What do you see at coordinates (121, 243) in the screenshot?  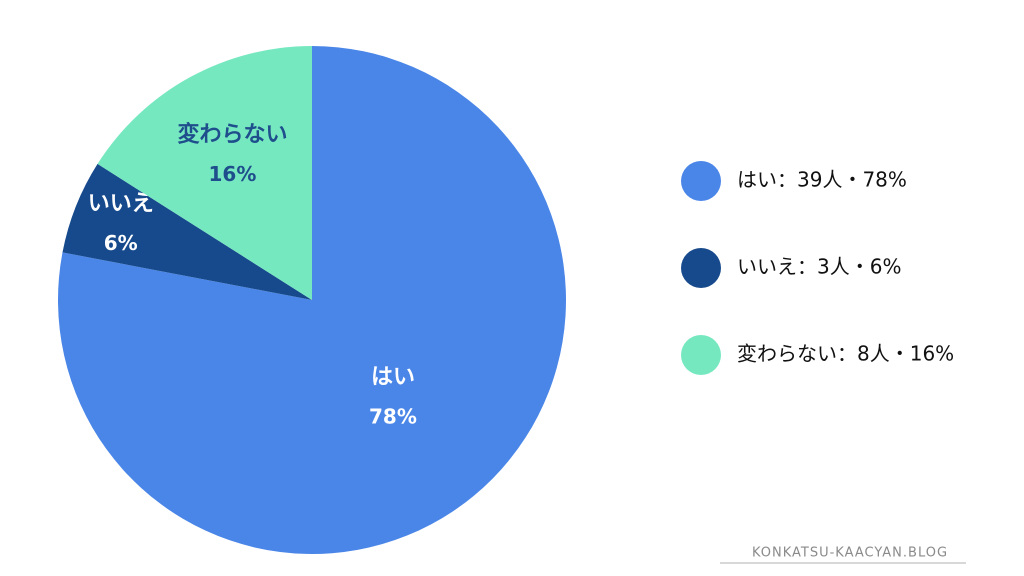 I see `slice-value-label: 6%` at bounding box center [121, 243].